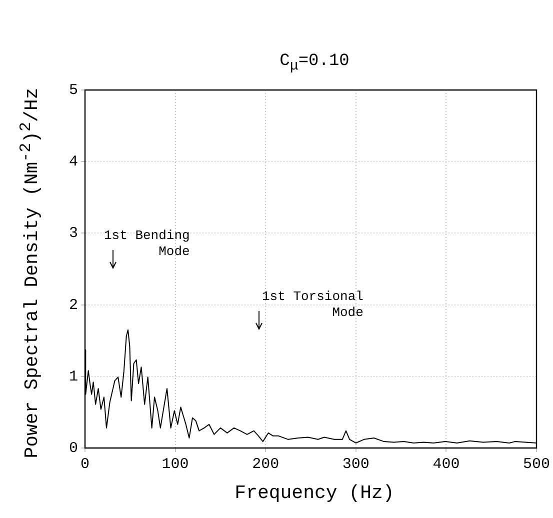 This screenshot has width=553, height=518. Describe the element at coordinates (266, 464) in the screenshot. I see `x-tick-label: 200` at that location.